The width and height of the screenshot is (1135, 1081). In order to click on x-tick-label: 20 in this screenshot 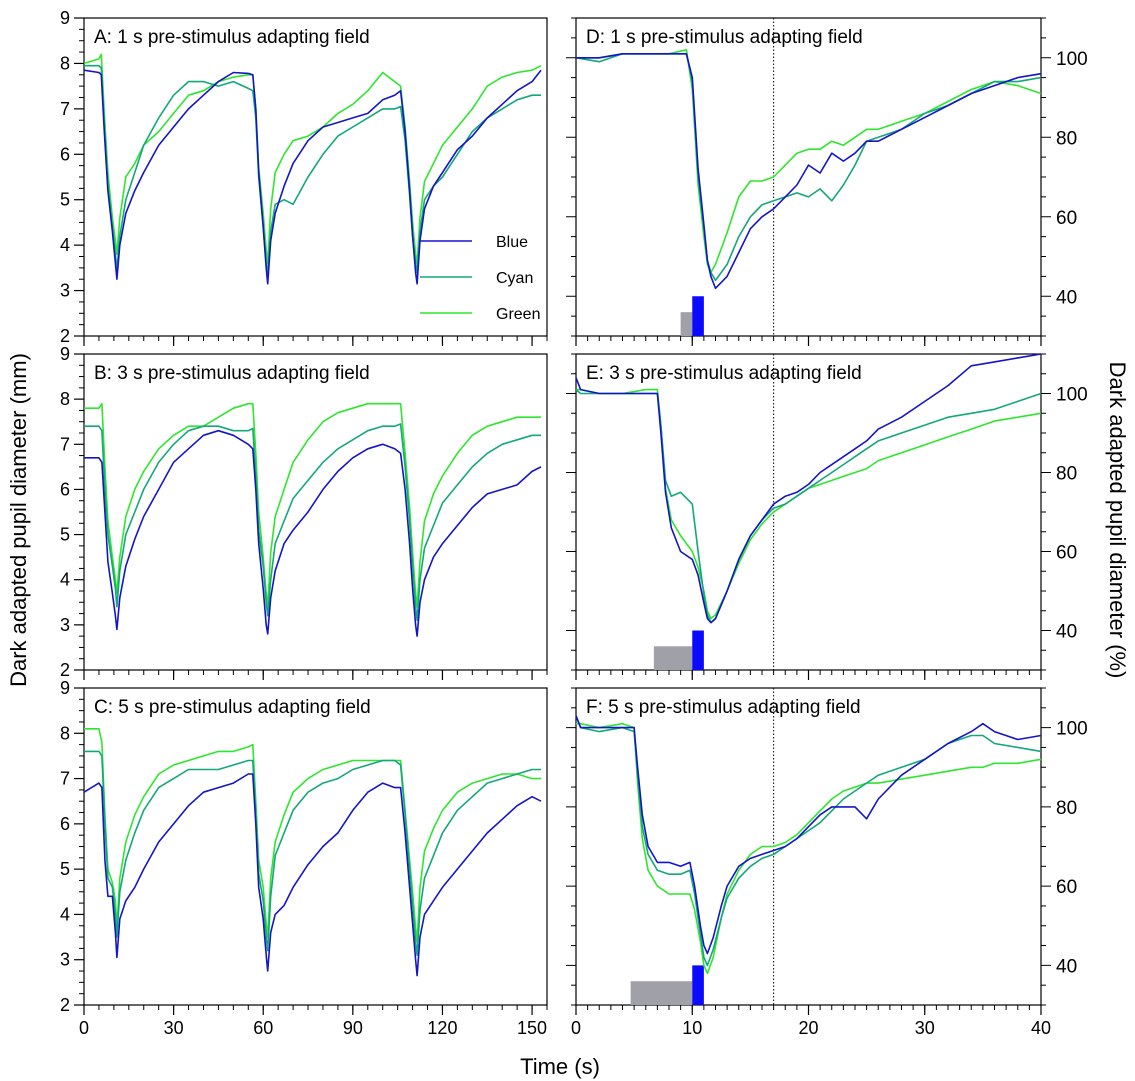, I will do `click(808, 1028)`.